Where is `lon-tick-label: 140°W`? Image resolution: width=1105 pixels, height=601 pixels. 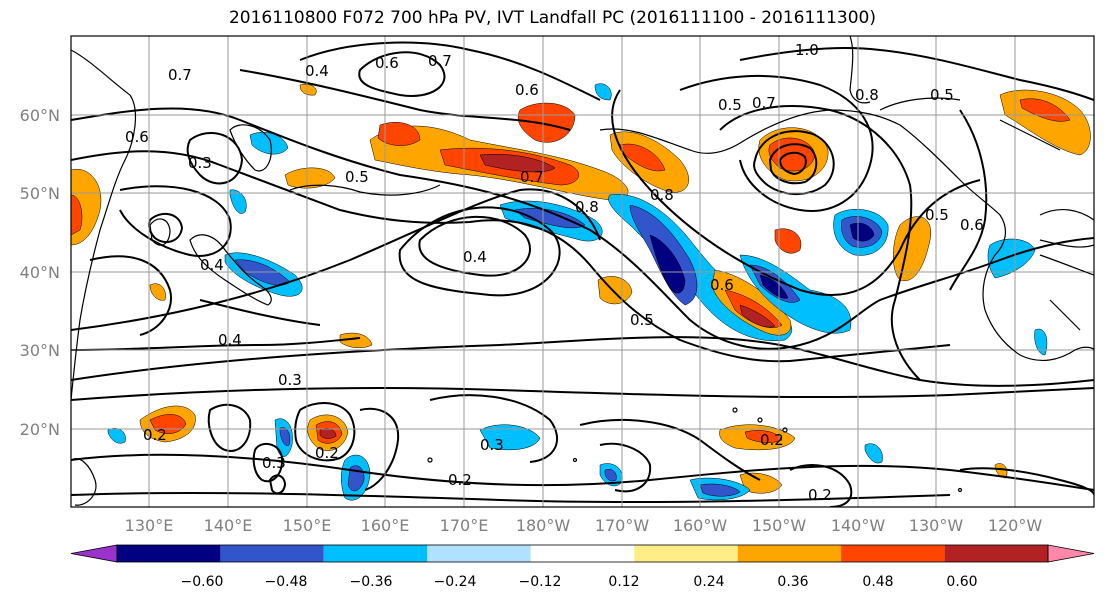 lon-tick-label: 140°W is located at coordinates (858, 525).